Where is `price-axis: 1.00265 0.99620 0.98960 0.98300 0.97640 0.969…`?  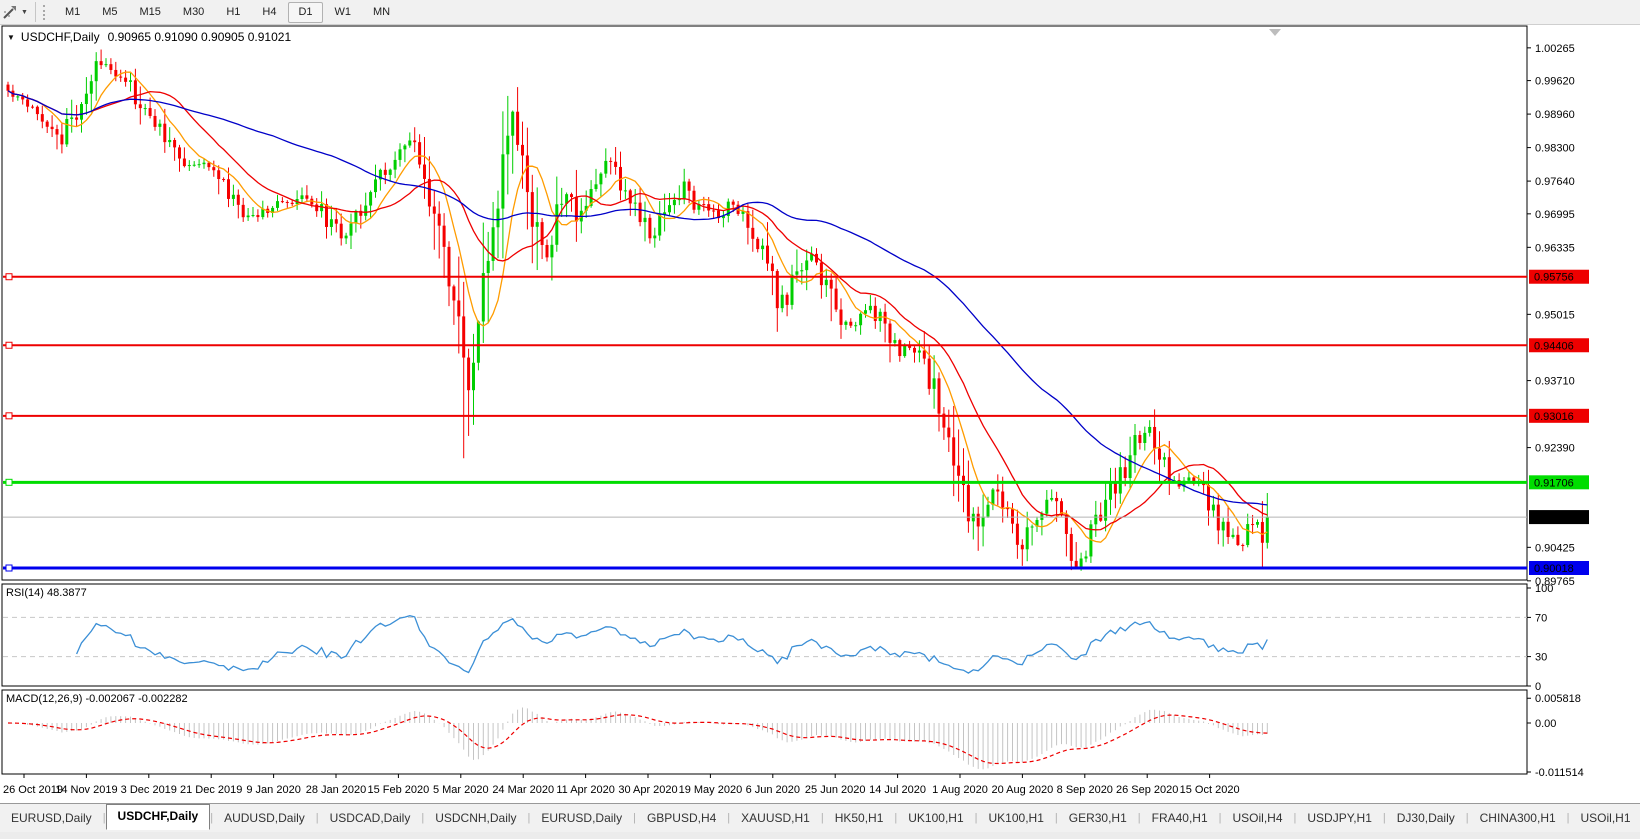
price-axis: 1.00265 0.99620 0.98960 0.98300 0.97640 0.969… is located at coordinates (1551, 315).